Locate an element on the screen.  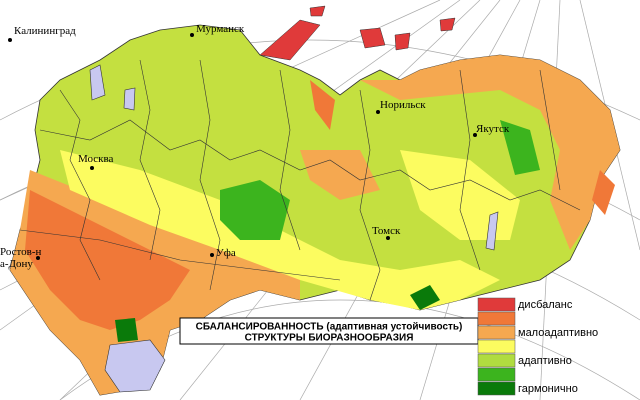
legend-label: дисбаланс is located at coordinates (545, 305).